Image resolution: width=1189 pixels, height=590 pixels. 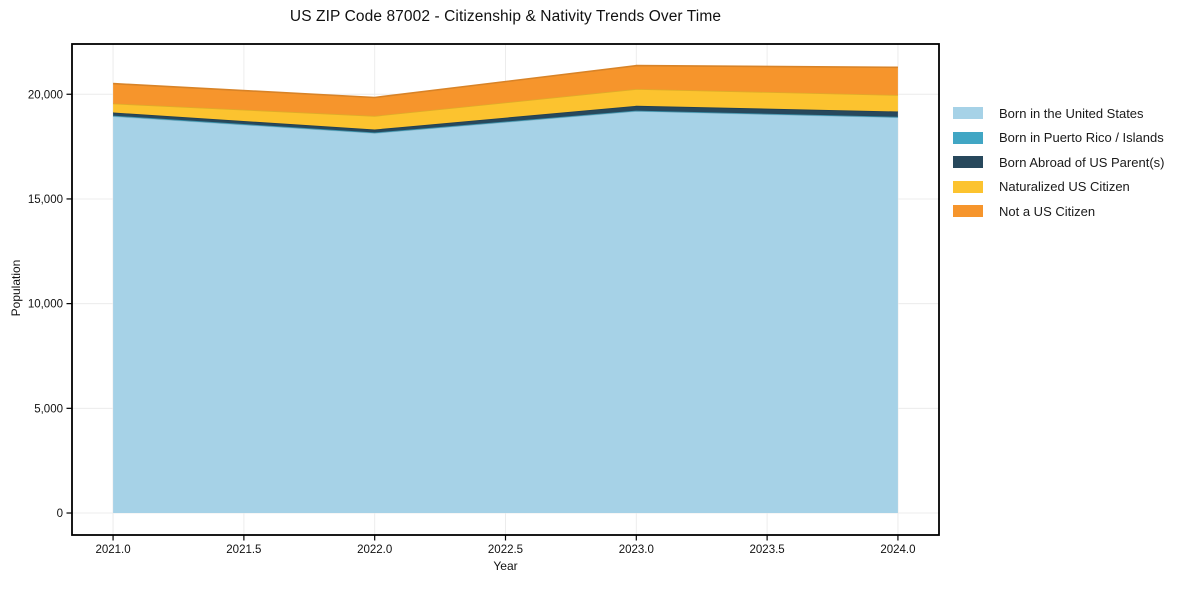 I want to click on legend-item-not-citizen: Not a US Citizen, so click(x=1058, y=211).